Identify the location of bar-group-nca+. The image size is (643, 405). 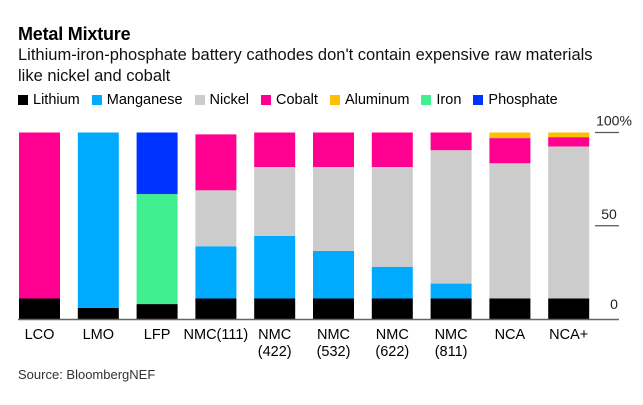
(569, 225).